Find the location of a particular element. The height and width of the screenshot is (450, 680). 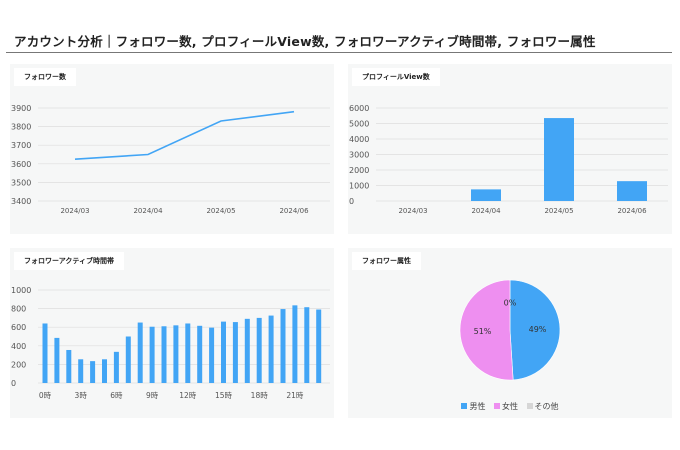

x-tick-label: 18時 is located at coordinates (260, 395).